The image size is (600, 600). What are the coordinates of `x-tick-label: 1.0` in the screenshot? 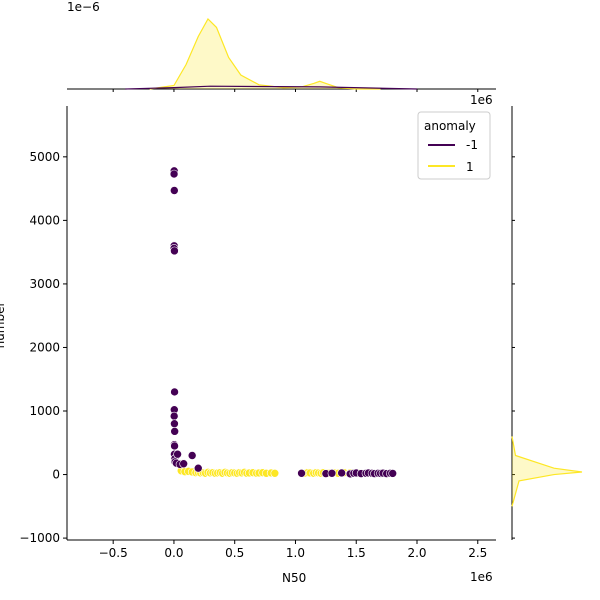 It's located at (295, 553).